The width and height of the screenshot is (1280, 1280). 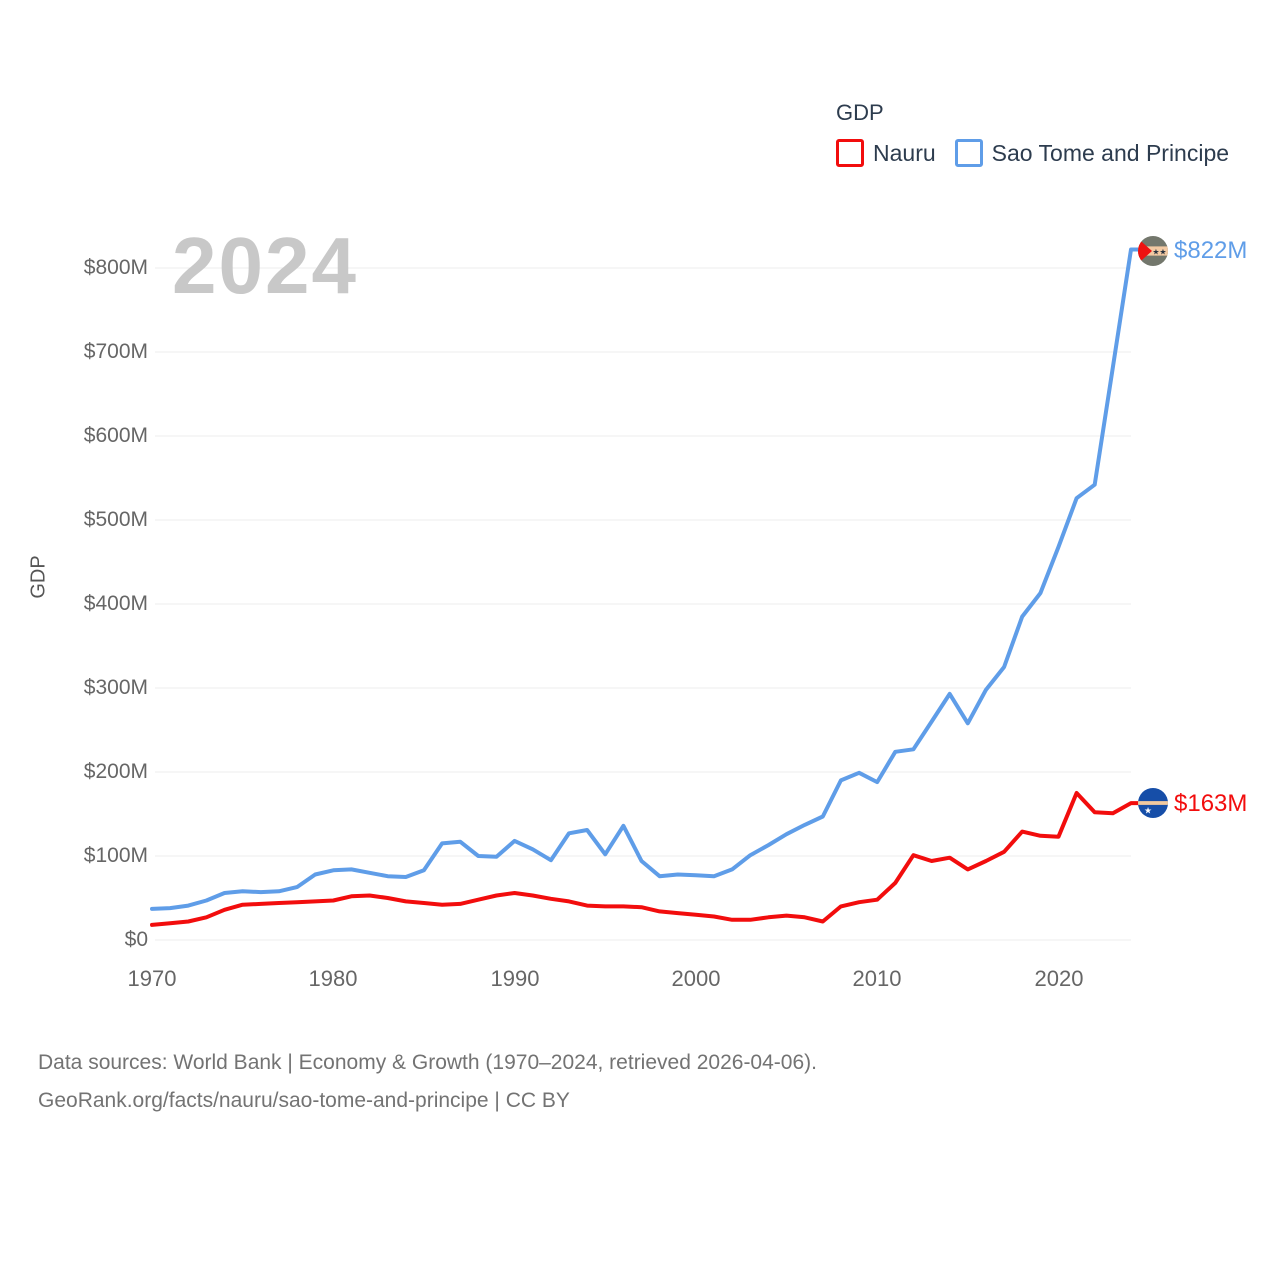 What do you see at coordinates (136, 939) in the screenshot?
I see `y-tick-label: $0` at bounding box center [136, 939].